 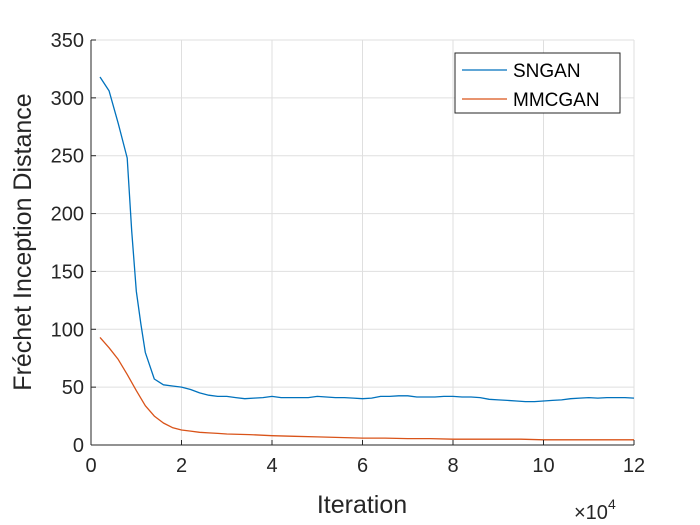 I want to click on x-tick-label: 12, so click(x=634, y=466).